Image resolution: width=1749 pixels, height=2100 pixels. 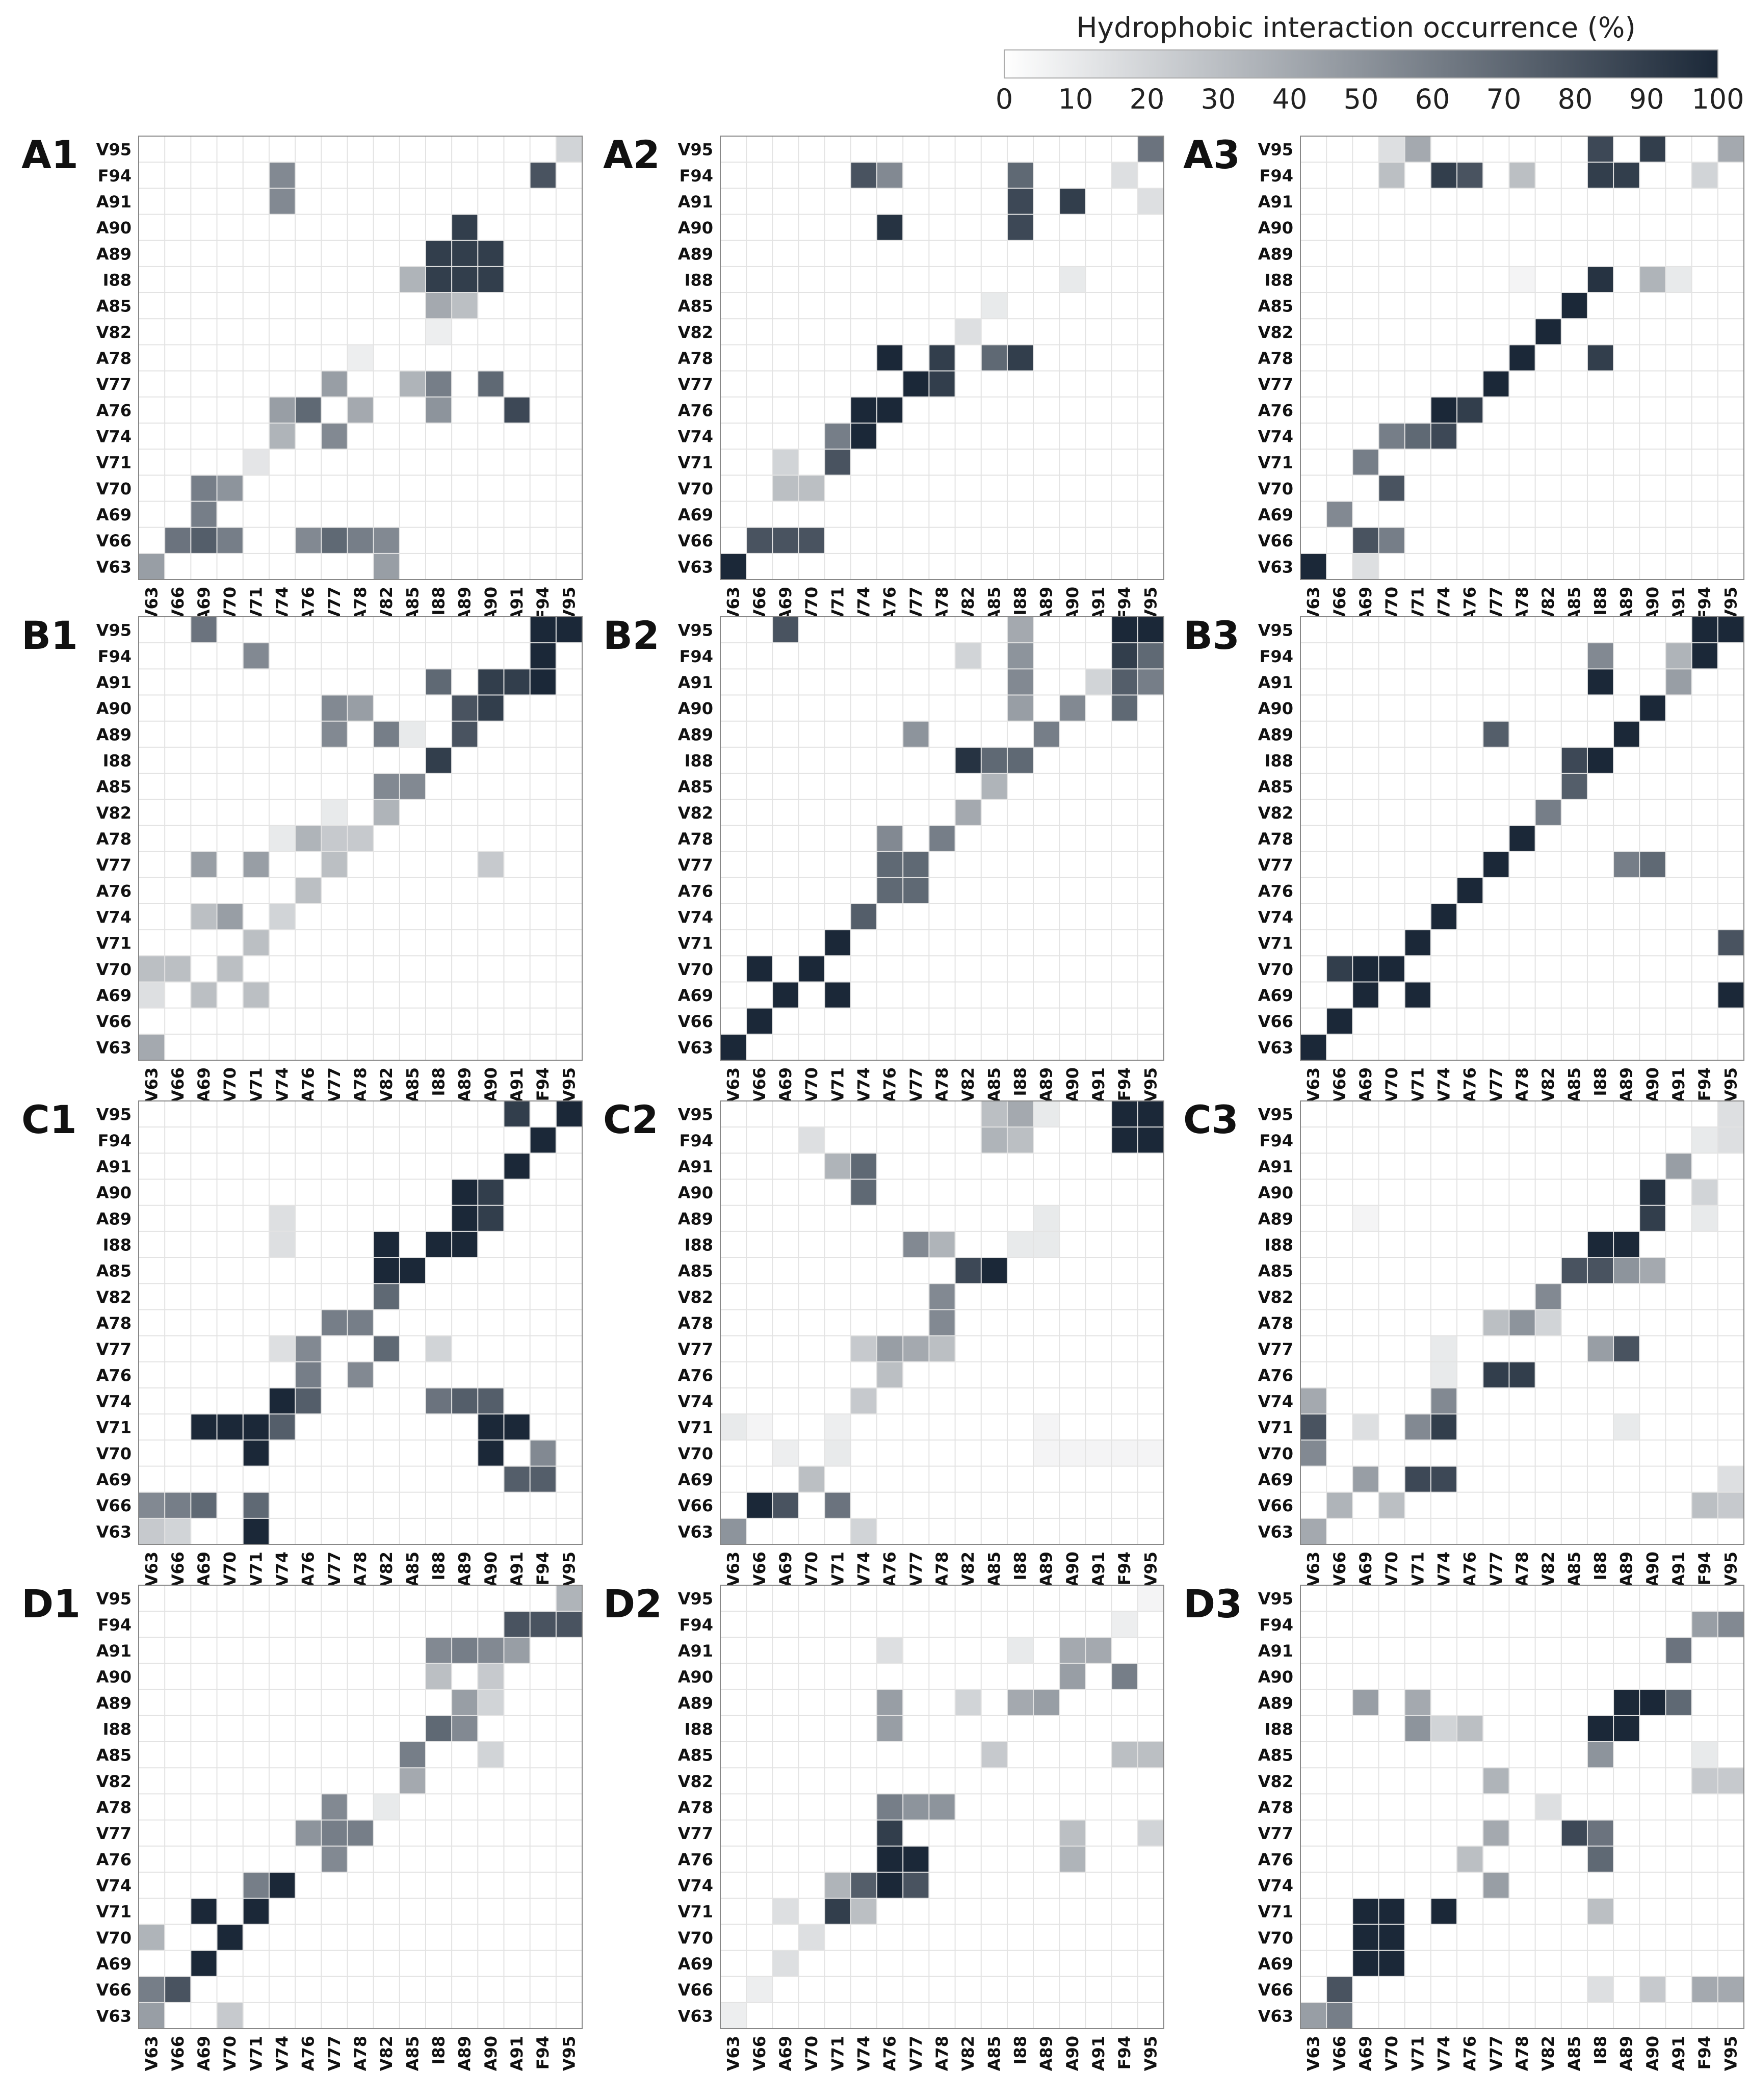 I want to click on x-tick-label: A90, so click(x=491, y=604).